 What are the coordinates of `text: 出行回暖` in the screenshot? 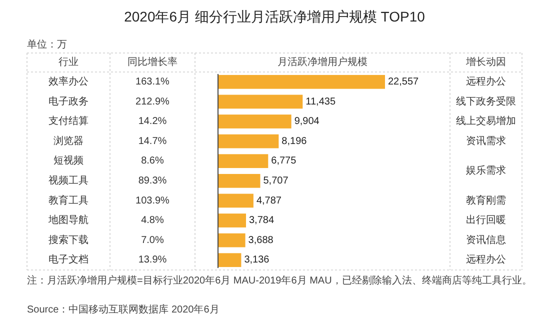 It's located at (486, 220).